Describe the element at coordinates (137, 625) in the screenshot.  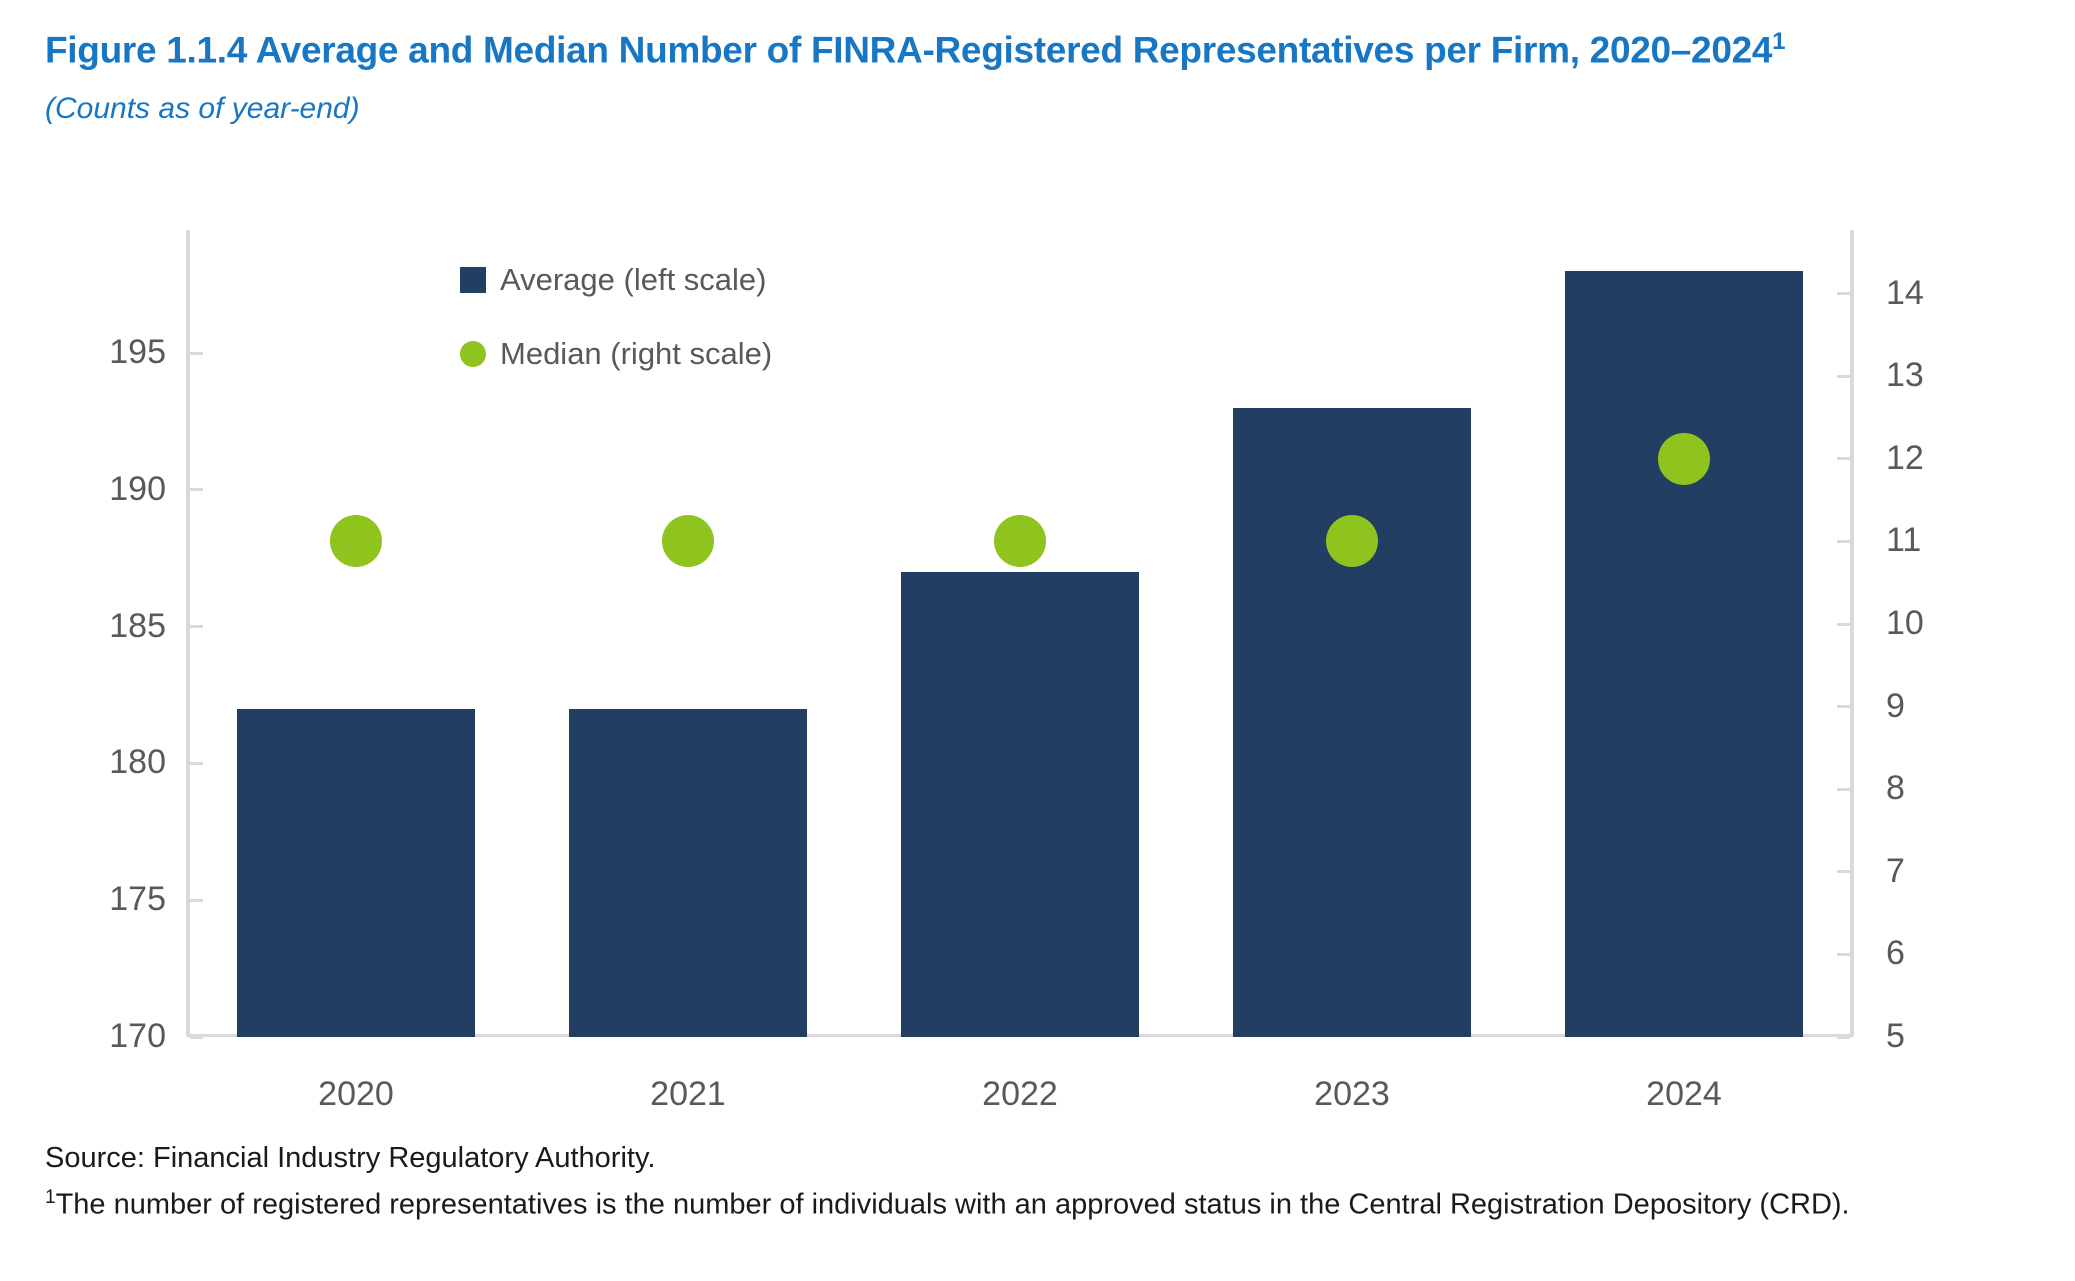
I see `left-axis-tick-label: 185` at that location.